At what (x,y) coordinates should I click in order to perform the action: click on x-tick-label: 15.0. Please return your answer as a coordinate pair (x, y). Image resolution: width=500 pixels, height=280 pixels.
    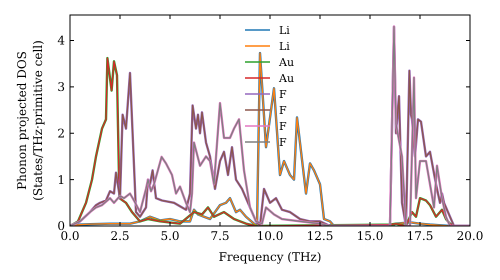
    Looking at the image, I should click on (370, 236).